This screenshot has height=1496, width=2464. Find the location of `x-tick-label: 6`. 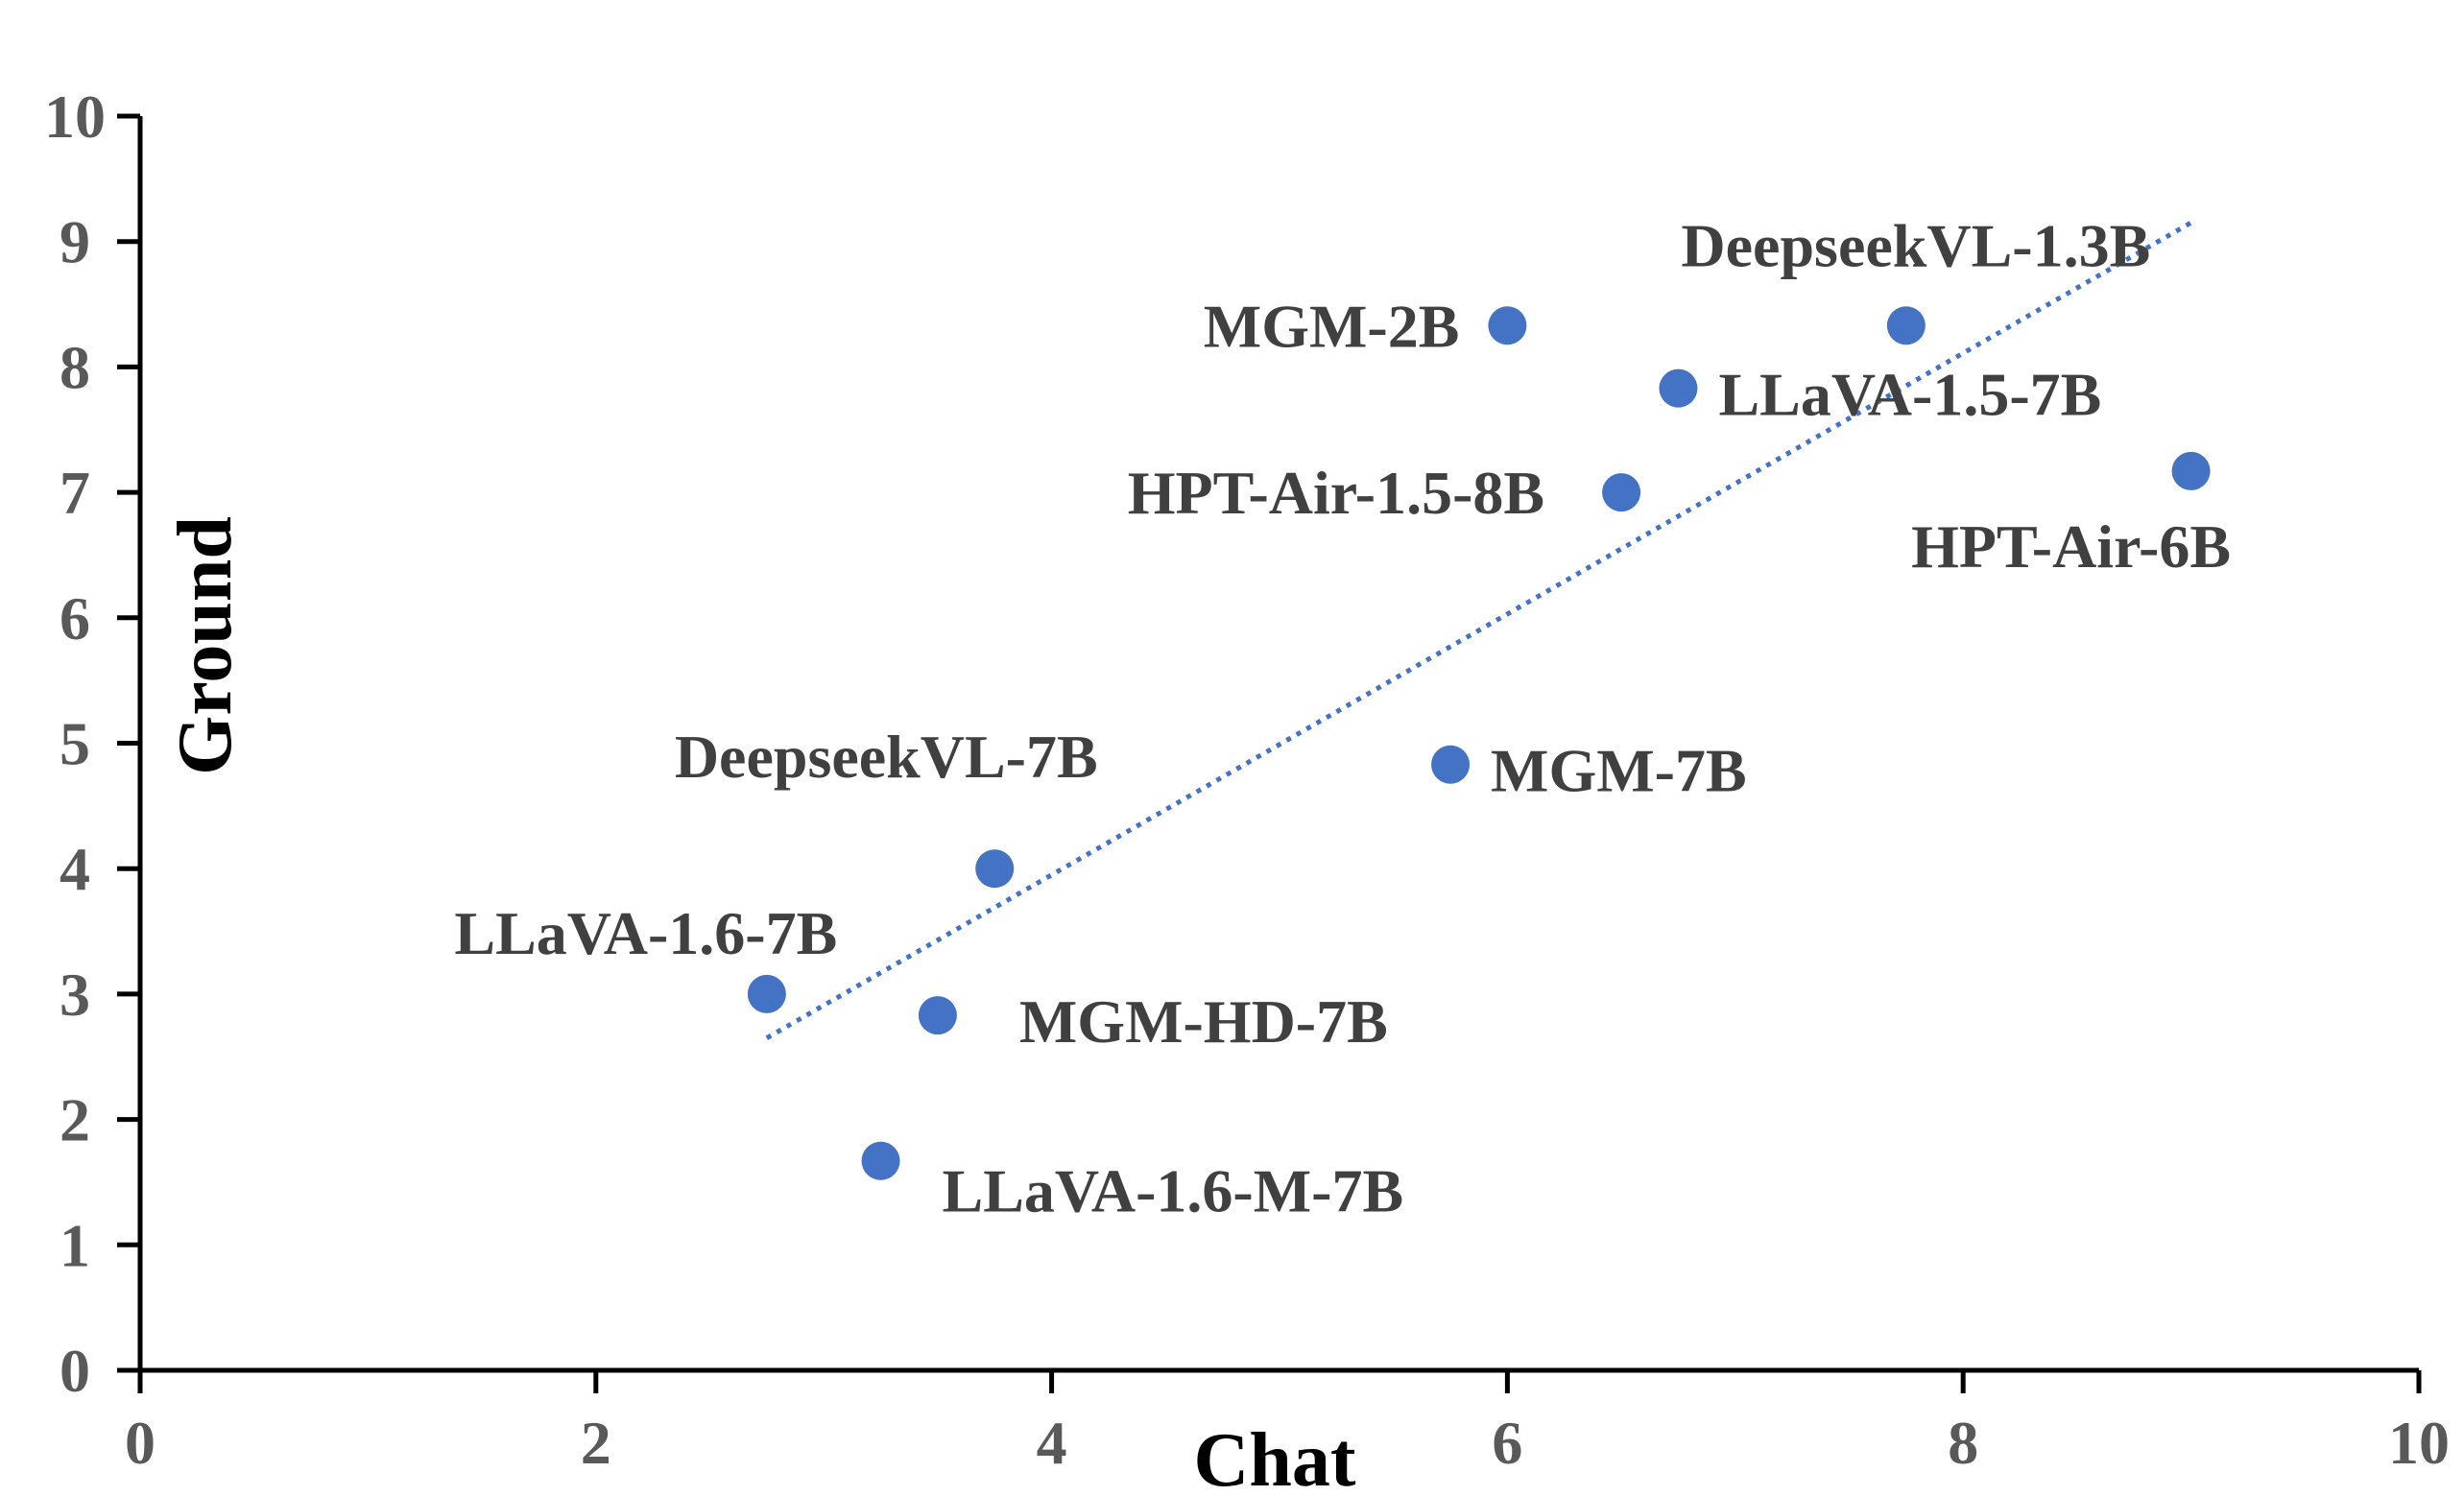

x-tick-label: 6 is located at coordinates (1507, 1443).